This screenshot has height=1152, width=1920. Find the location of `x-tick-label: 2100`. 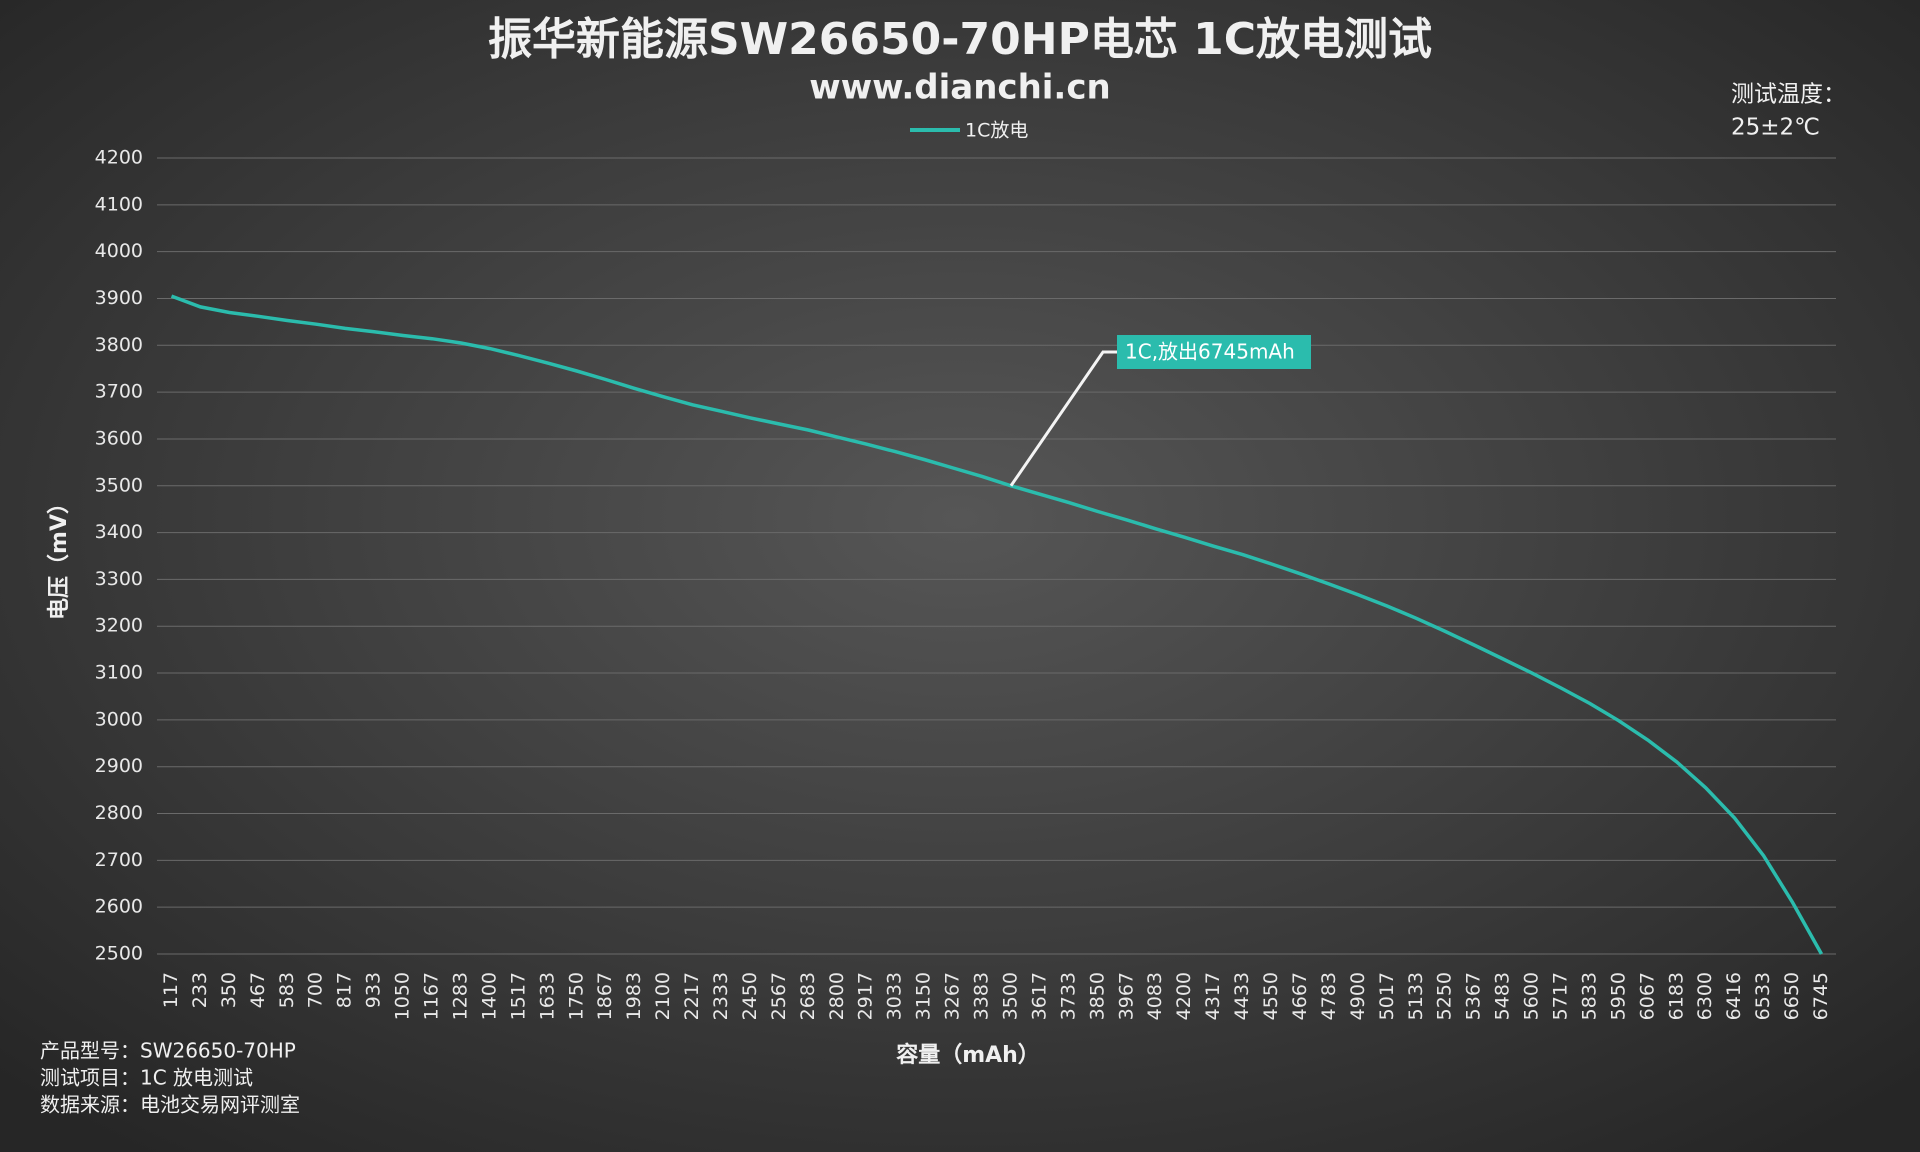

x-tick-label: 2100 is located at coordinates (663, 996).